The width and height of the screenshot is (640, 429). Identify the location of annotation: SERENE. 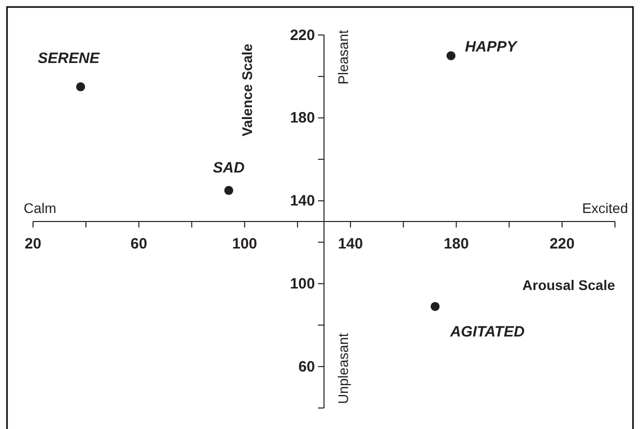
(69, 58).